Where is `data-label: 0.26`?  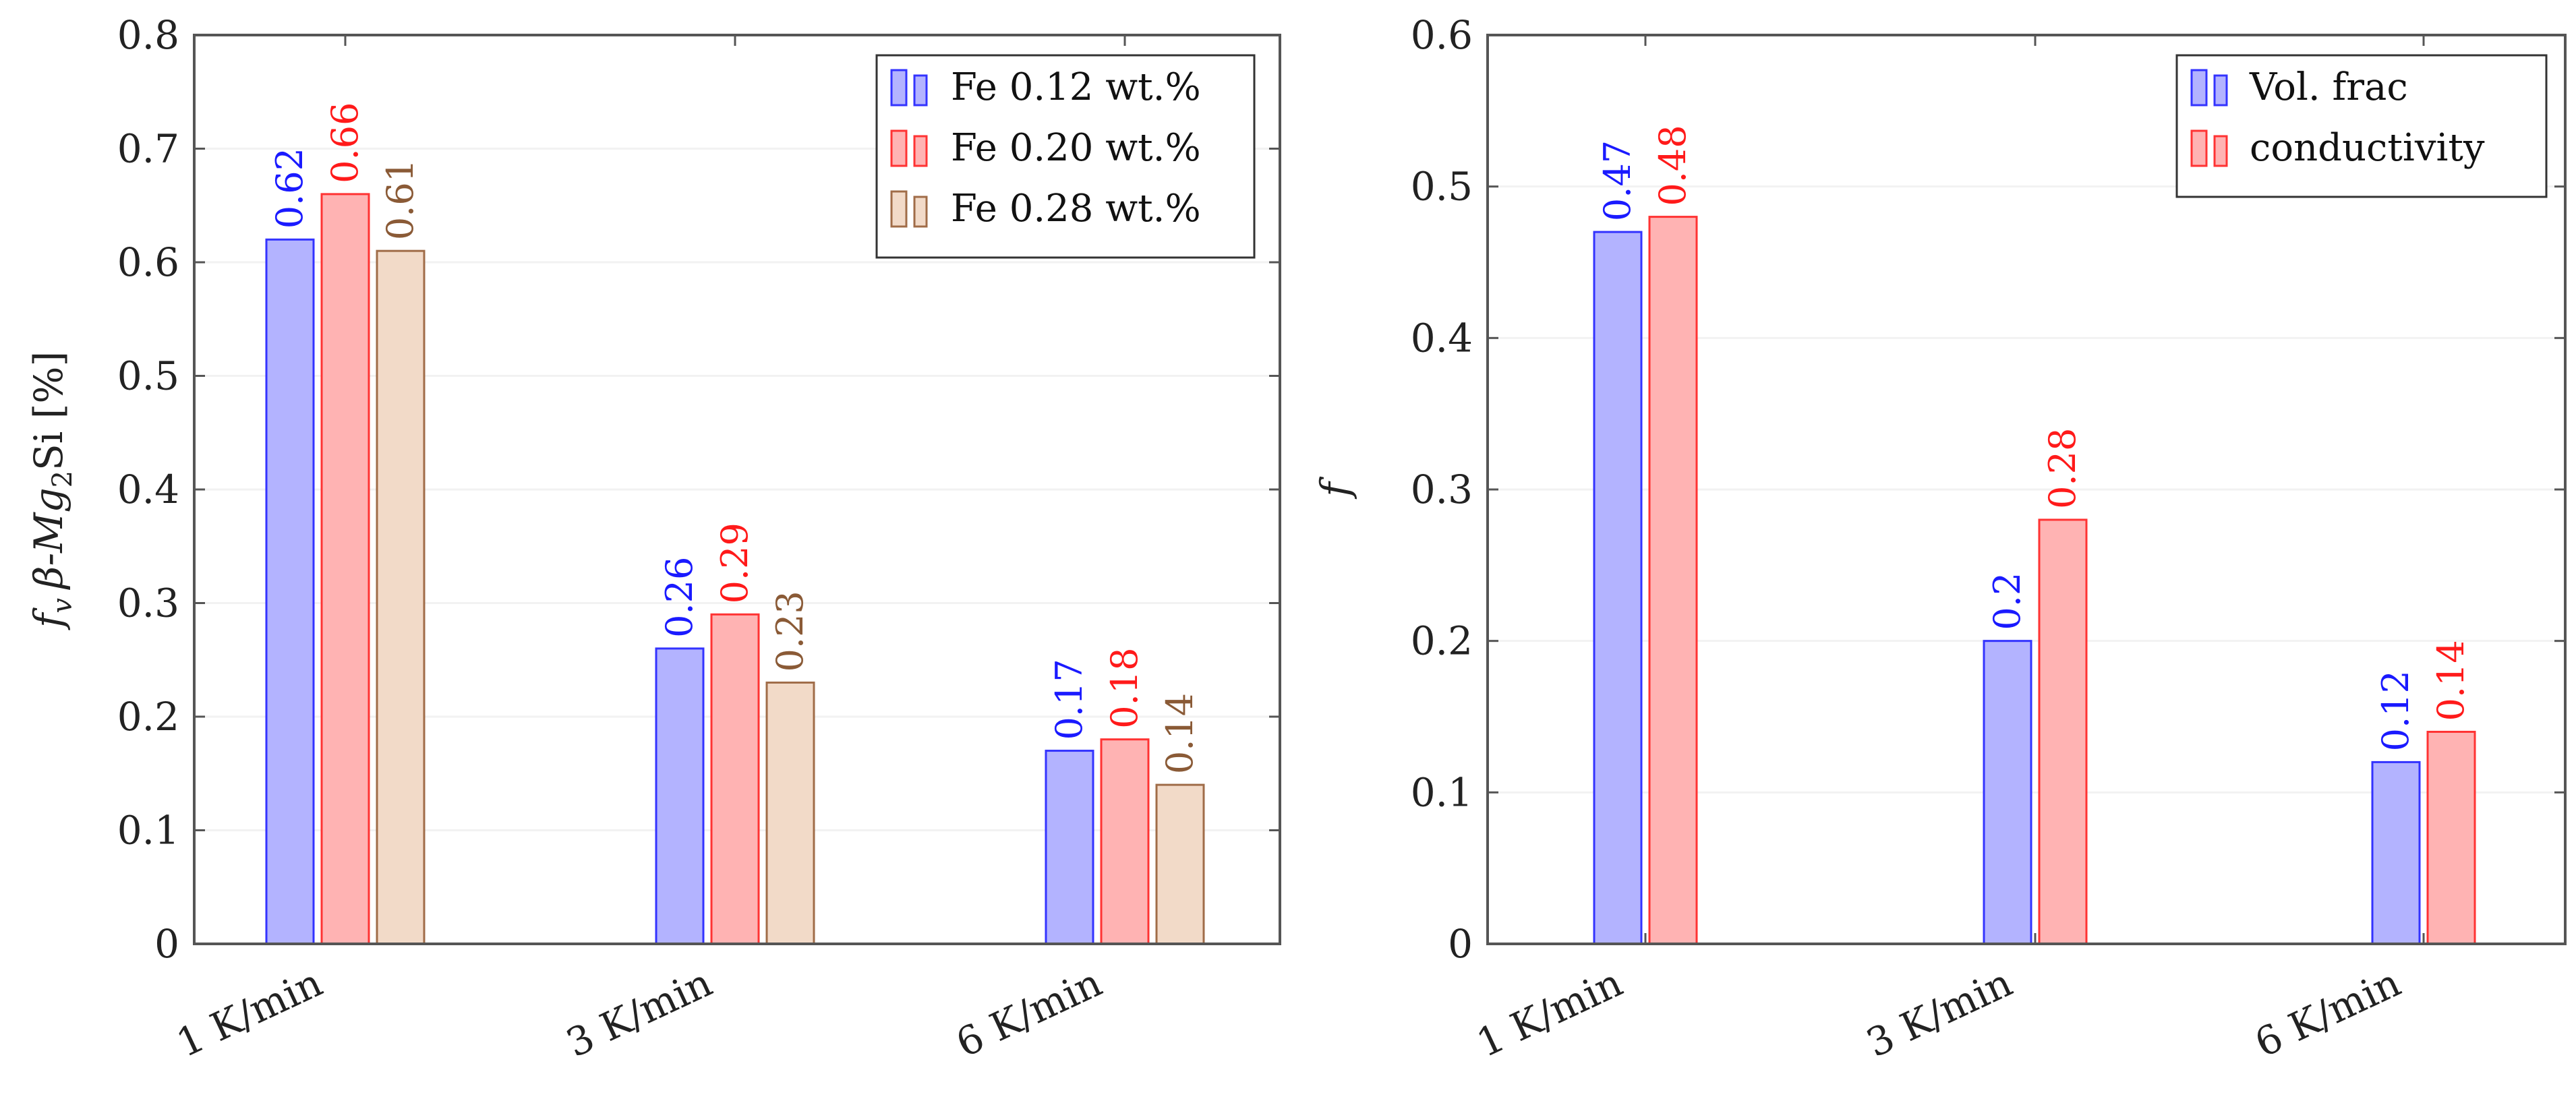 data-label: 0.26 is located at coordinates (679, 597).